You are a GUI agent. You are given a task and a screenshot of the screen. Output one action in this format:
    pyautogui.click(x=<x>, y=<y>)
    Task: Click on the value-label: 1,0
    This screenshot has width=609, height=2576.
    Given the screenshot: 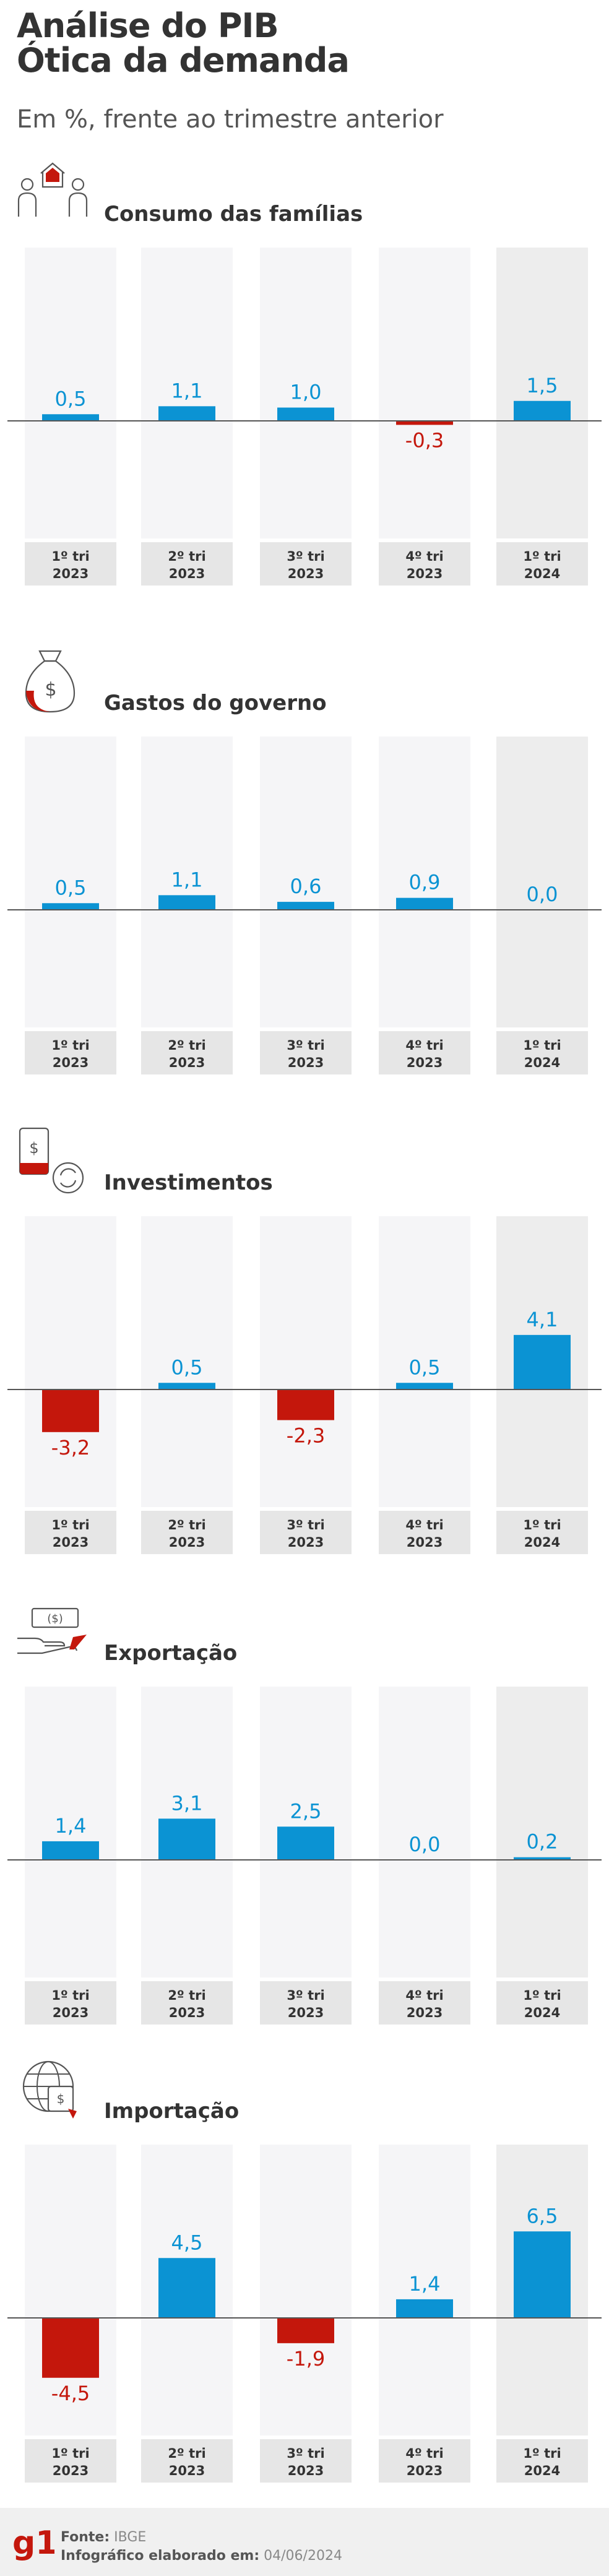 What is the action you would take?
    pyautogui.click(x=306, y=392)
    